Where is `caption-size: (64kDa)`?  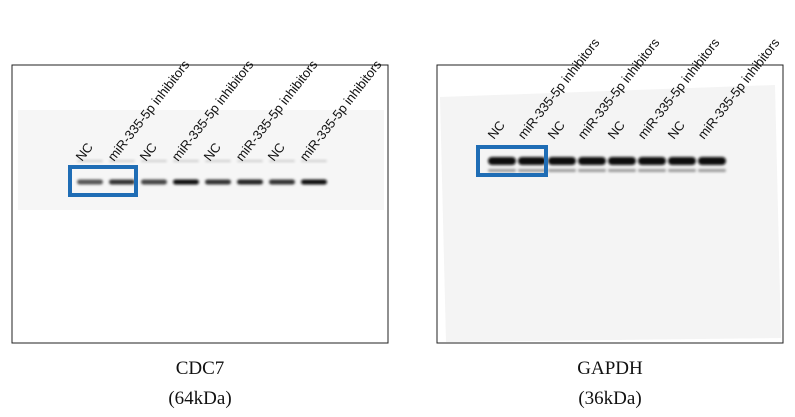 caption-size: (64kDa) is located at coordinates (199, 398).